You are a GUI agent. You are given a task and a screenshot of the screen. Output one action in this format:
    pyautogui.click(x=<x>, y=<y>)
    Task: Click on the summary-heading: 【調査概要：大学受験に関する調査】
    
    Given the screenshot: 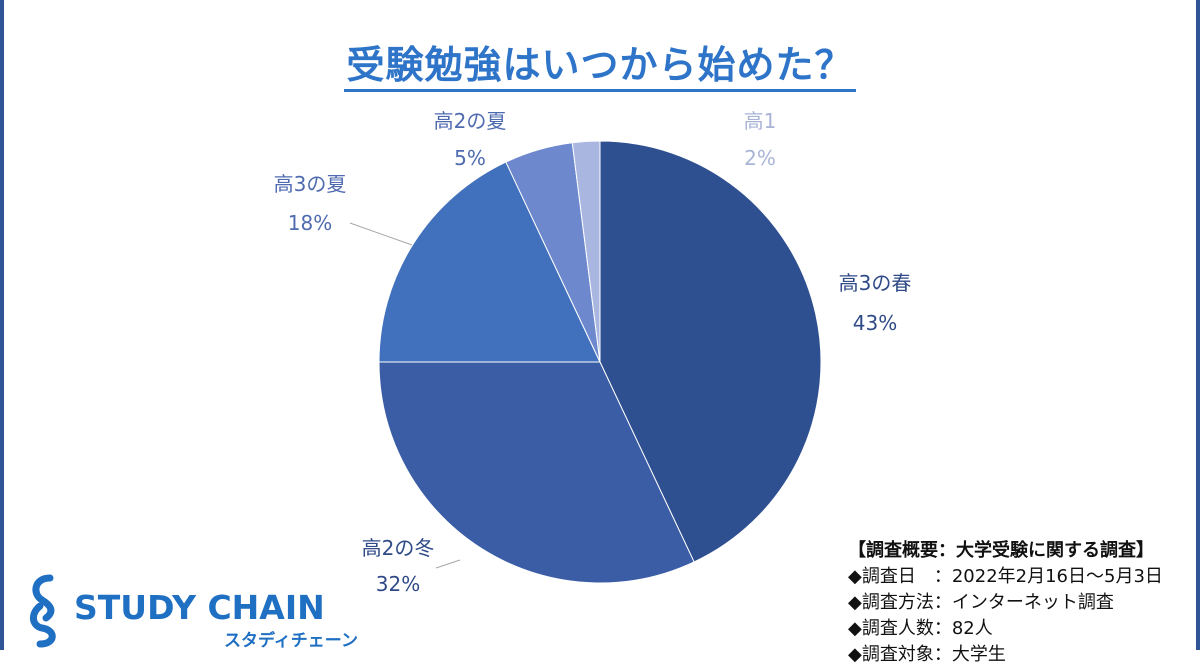 What is the action you would take?
    pyautogui.click(x=1001, y=550)
    